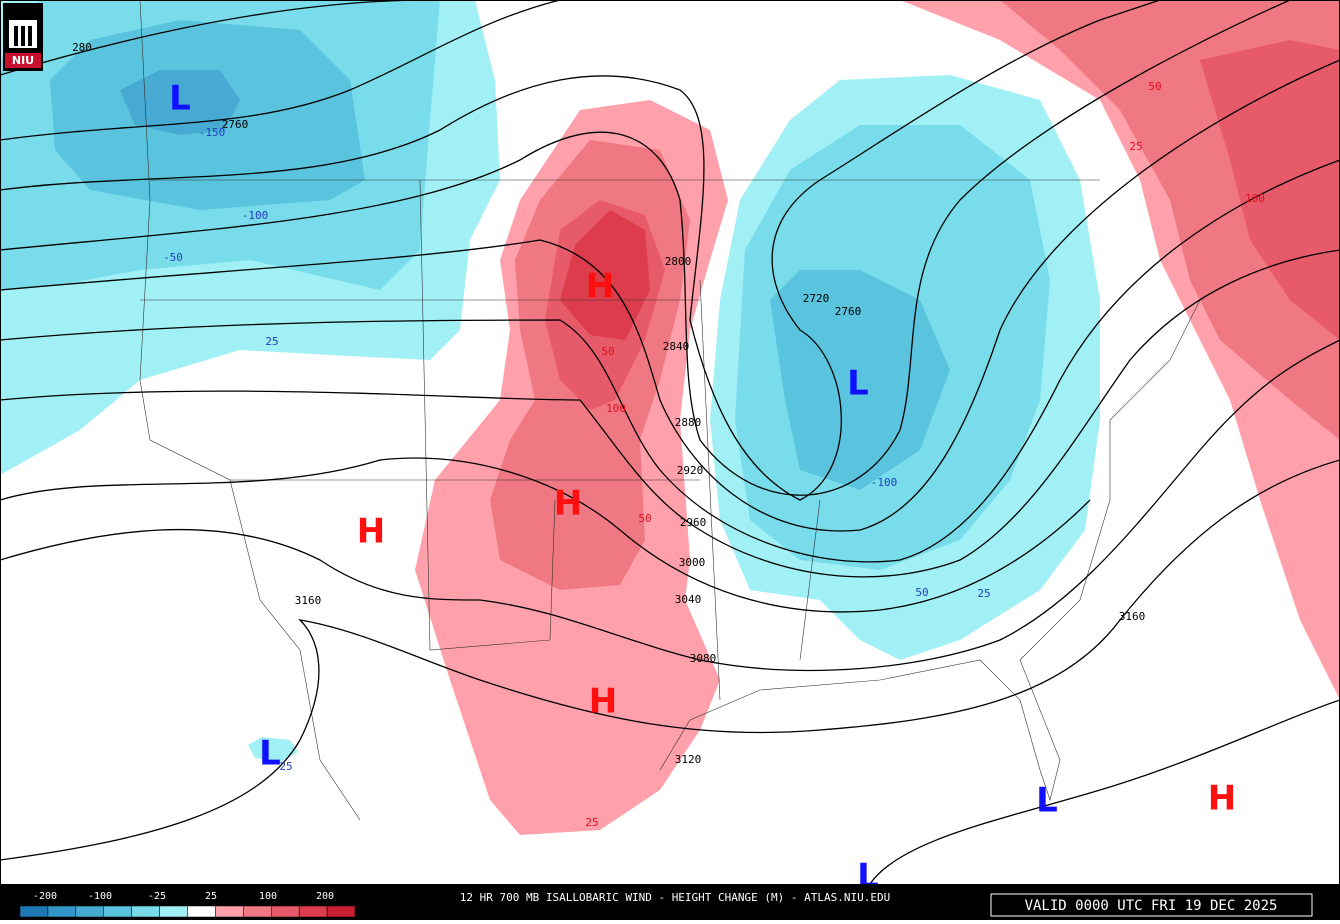 This screenshot has width=1340, height=924. I want to click on legend-label: 25, so click(211, 896).